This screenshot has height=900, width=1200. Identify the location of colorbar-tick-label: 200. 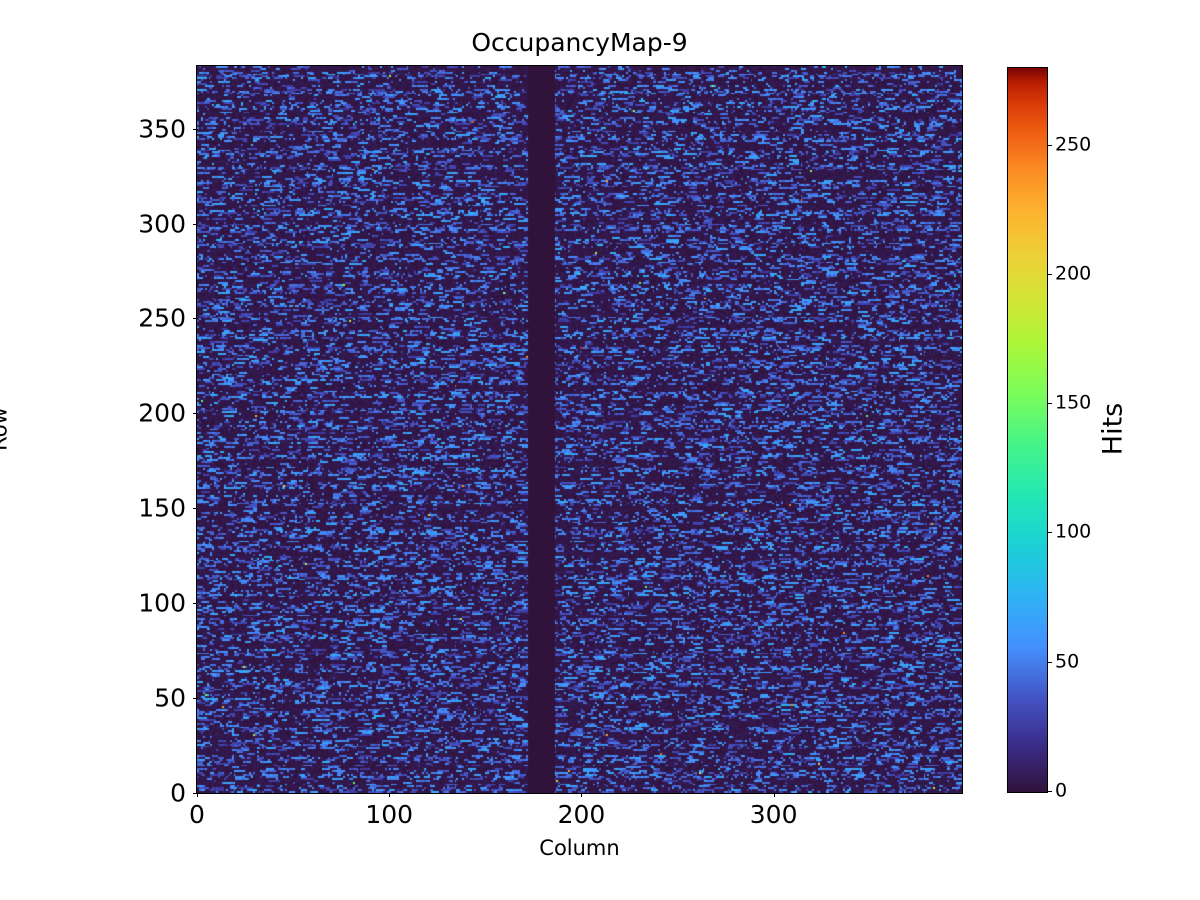
(1073, 273).